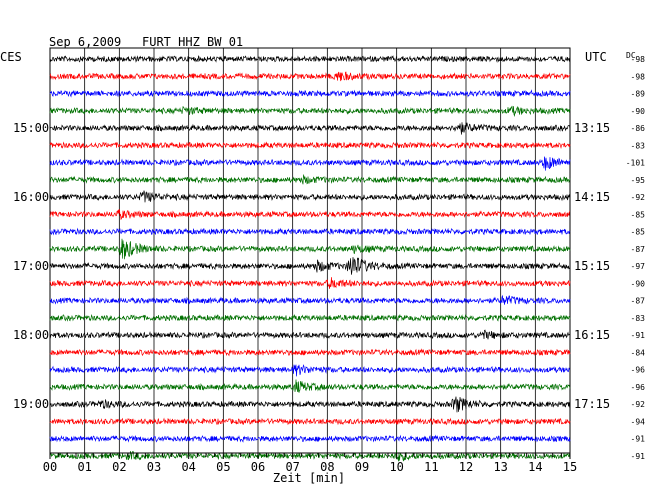 The width and height of the screenshot is (650, 494). What do you see at coordinates (638, 180) in the screenshot?
I see `dc-offset-label: -95` at bounding box center [638, 180].